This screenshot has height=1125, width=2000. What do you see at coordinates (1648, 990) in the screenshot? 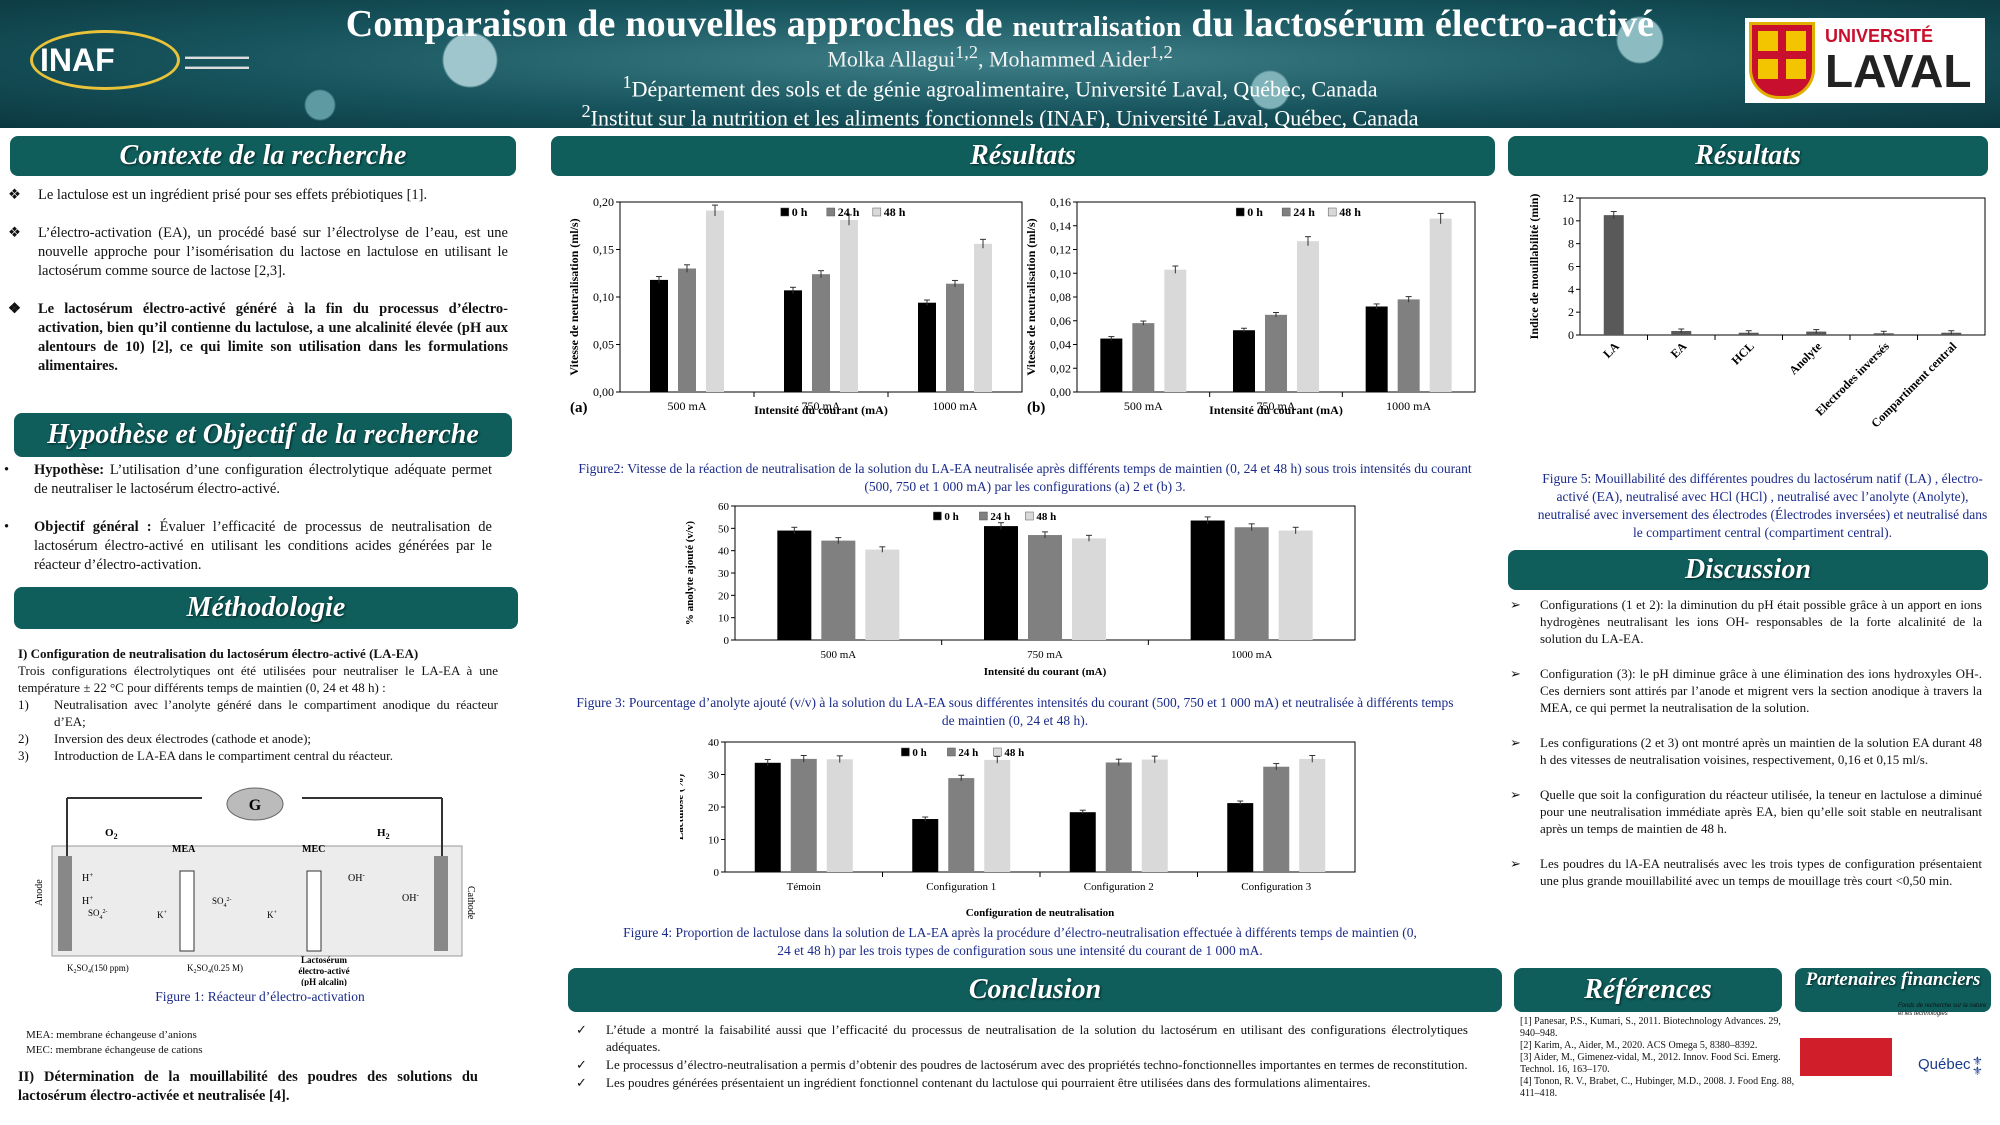
I see `references-heading: Références` at bounding box center [1648, 990].